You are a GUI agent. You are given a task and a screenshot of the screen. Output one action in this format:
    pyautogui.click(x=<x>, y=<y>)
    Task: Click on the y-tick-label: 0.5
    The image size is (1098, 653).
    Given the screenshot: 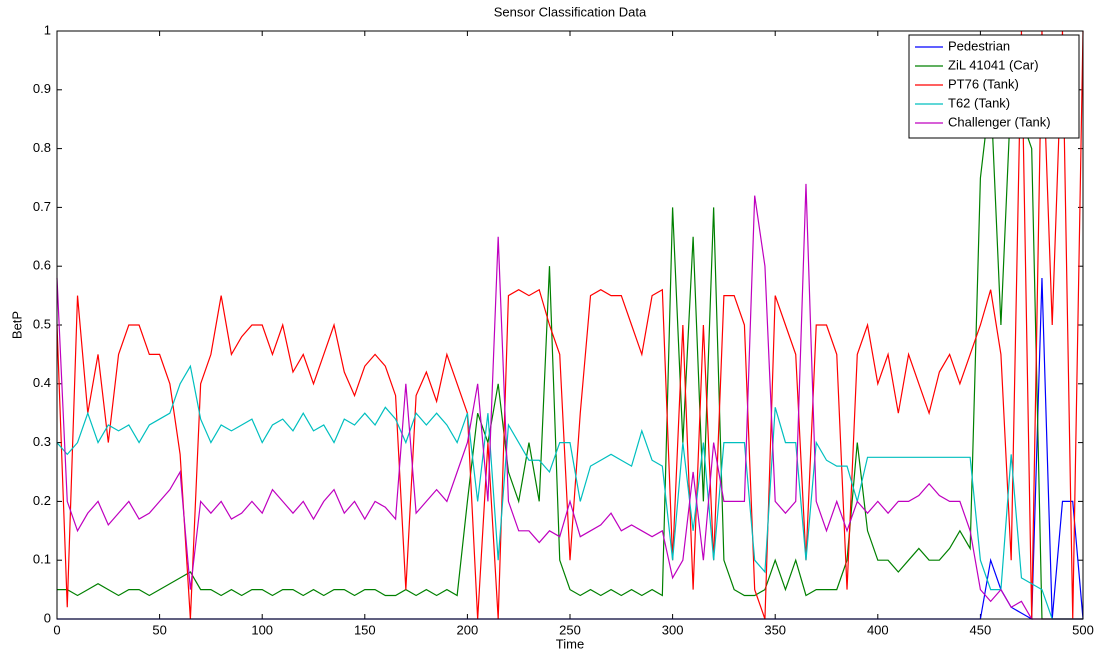 What is the action you would take?
    pyautogui.click(x=42, y=323)
    